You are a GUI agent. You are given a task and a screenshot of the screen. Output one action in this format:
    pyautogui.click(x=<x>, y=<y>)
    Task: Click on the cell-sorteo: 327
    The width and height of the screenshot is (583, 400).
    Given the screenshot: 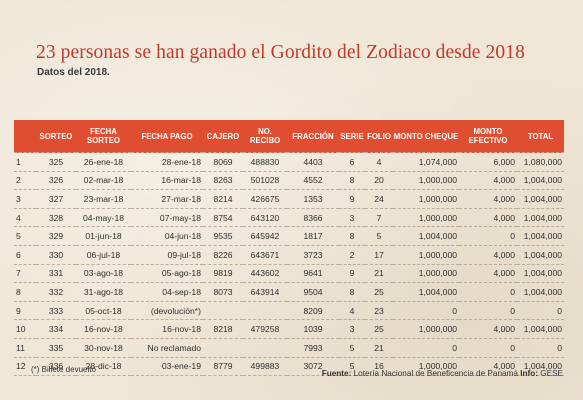 What is the action you would take?
    pyautogui.click(x=56, y=199)
    